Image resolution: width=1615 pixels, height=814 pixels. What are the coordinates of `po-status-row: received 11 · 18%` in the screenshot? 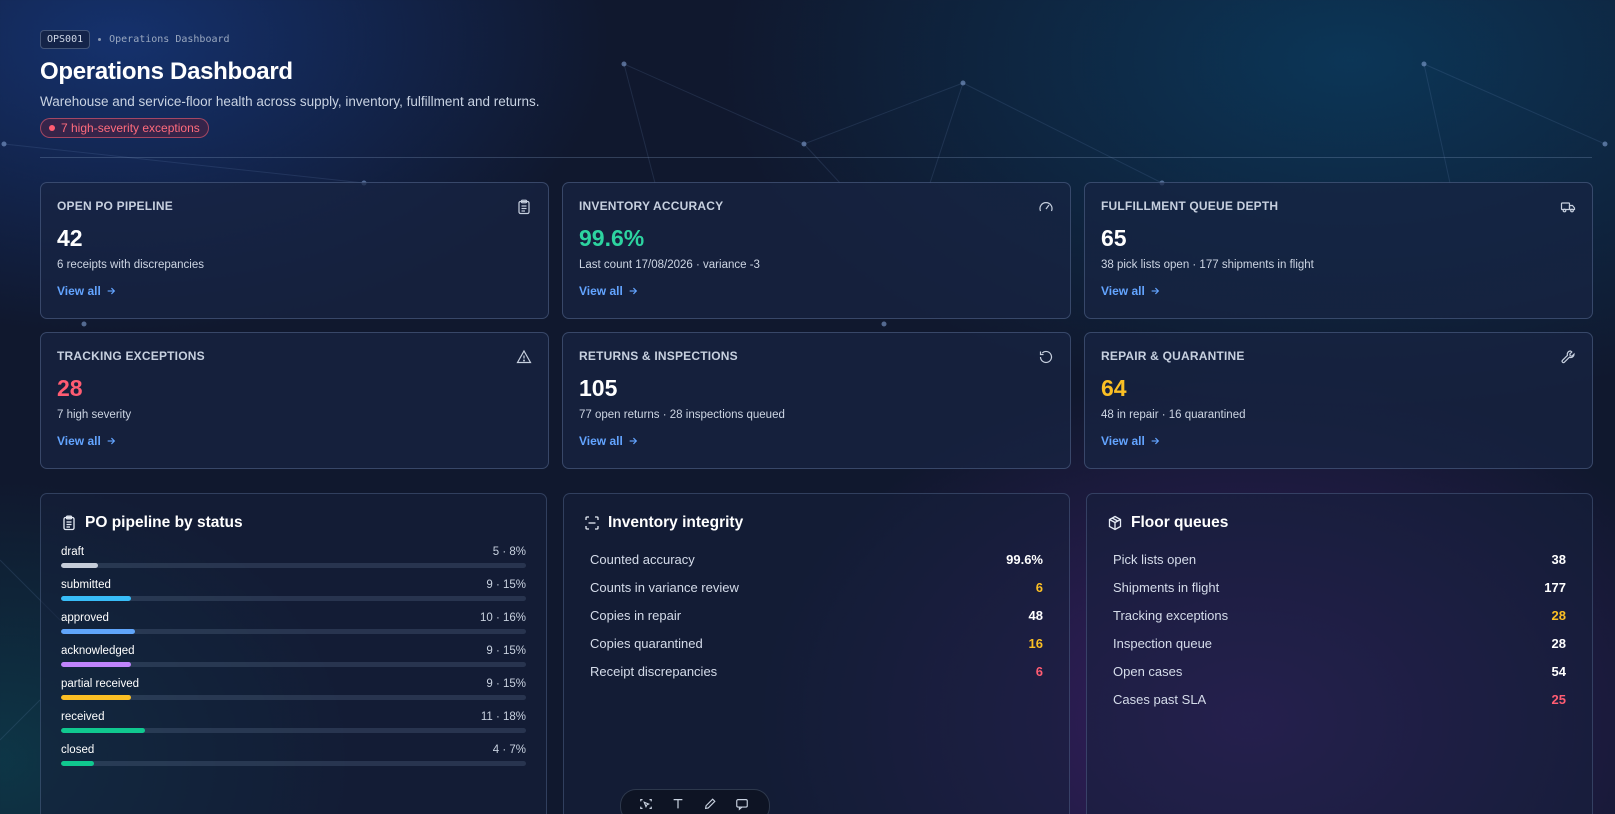 It's located at (293, 722).